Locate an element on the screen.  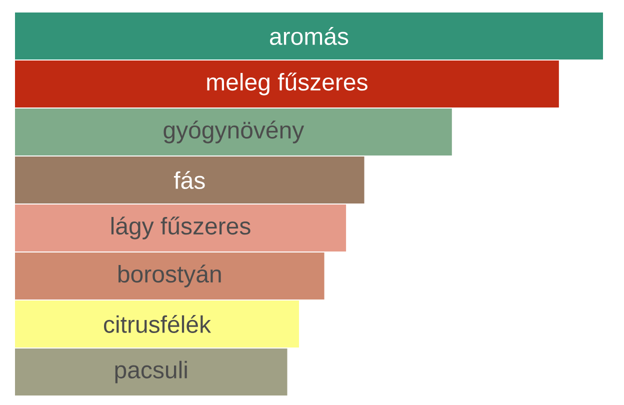
y-tick-label: aromás is located at coordinates (309, 36).